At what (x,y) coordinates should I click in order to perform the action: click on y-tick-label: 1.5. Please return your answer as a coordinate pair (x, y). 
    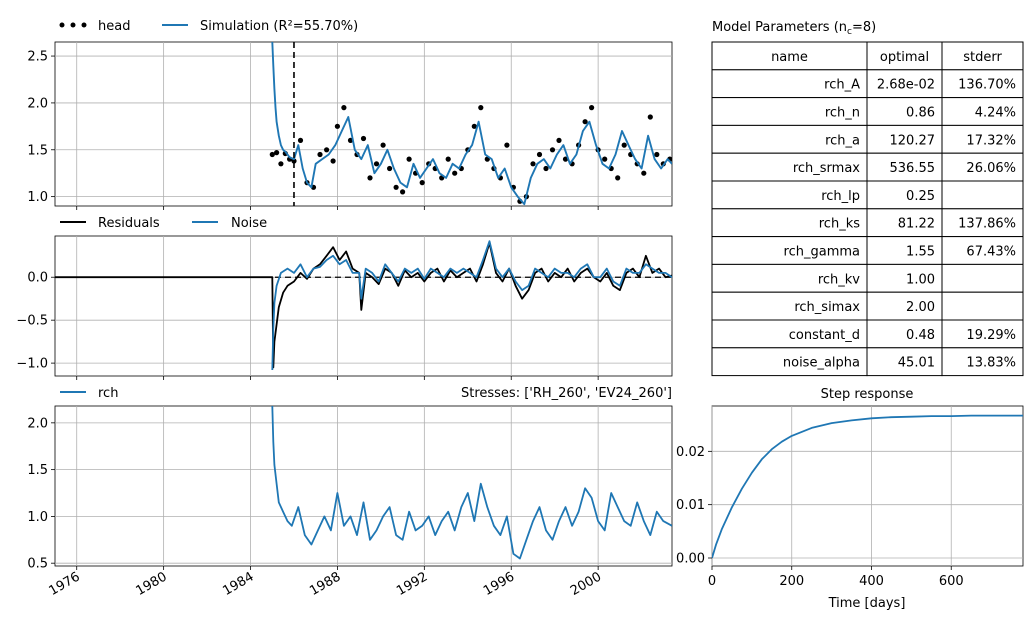
    Looking at the image, I should click on (37, 150).